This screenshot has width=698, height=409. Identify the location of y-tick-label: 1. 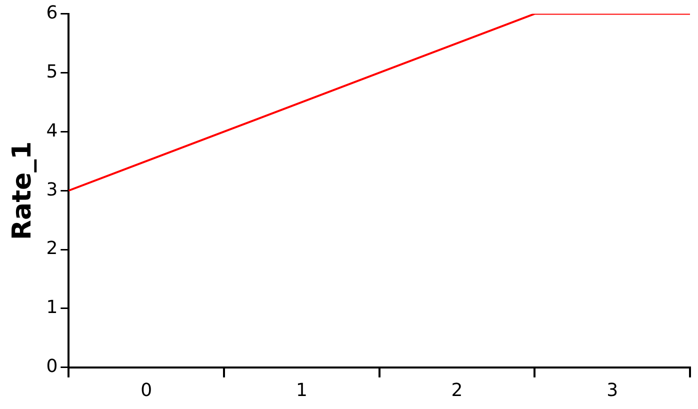
(52, 307).